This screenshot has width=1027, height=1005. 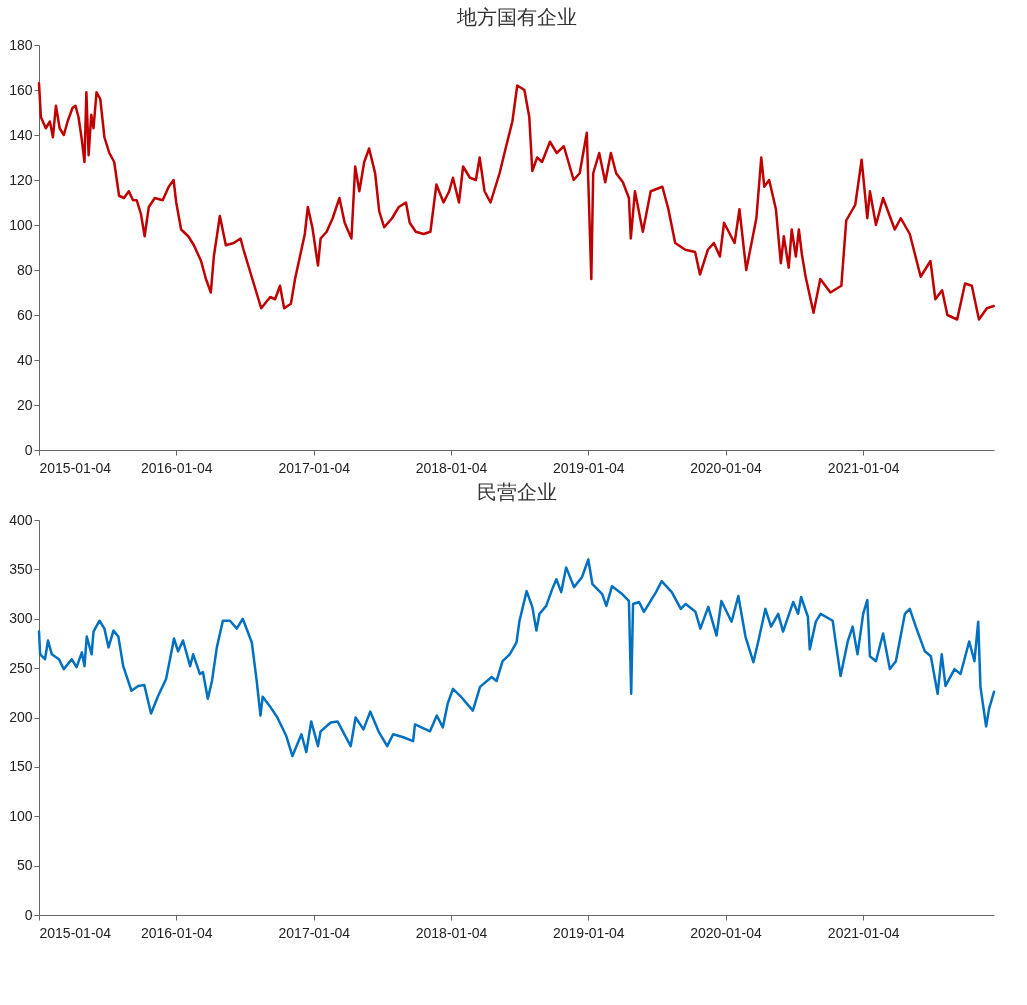 I want to click on y-tick-label: 140, so click(x=21, y=134).